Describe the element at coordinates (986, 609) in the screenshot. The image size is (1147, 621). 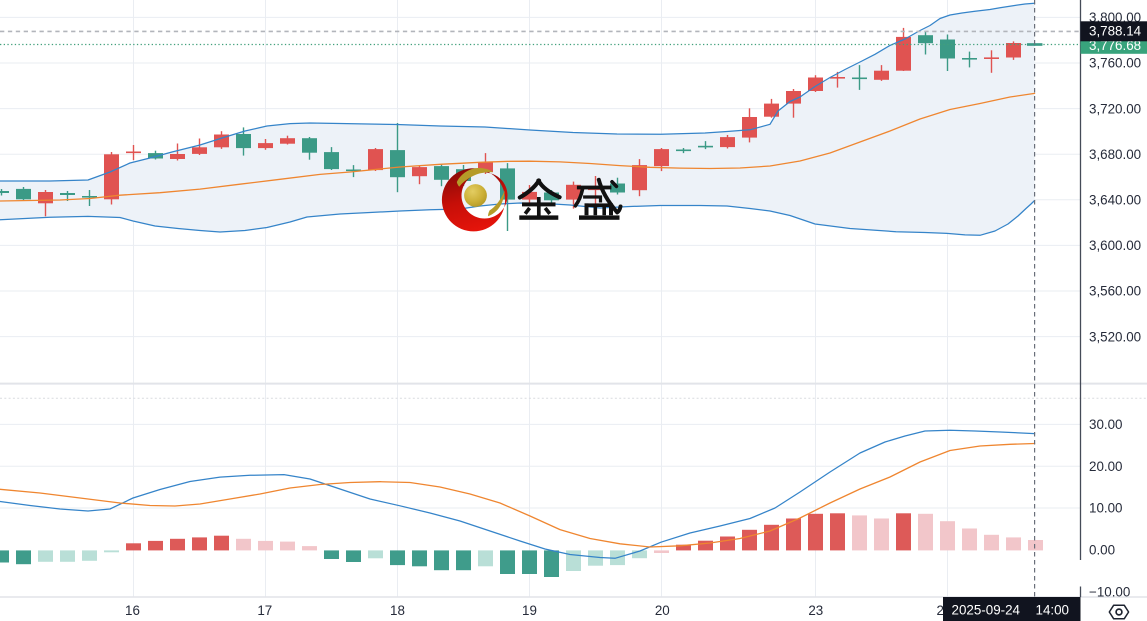
I see `svg-text: 2025-09-24` at that location.